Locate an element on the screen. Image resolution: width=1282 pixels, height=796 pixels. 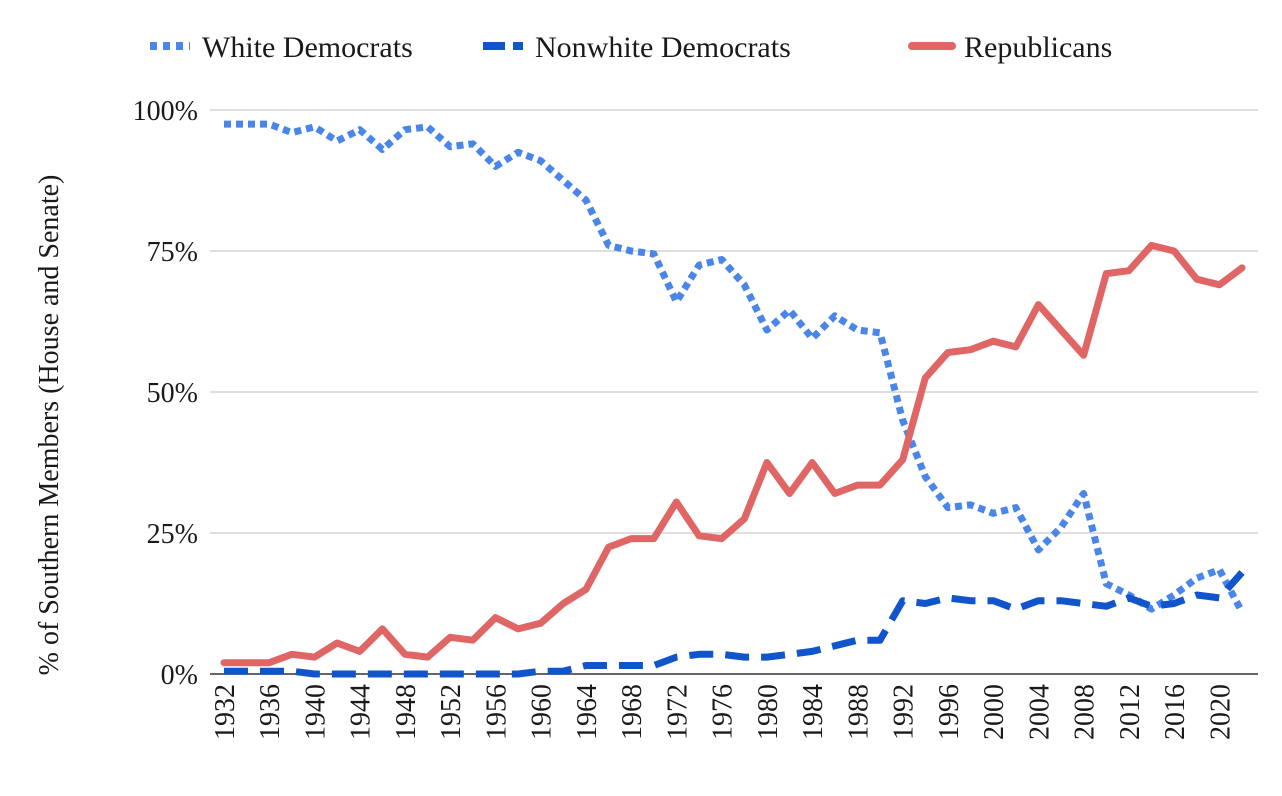
y-tick-label: 25% is located at coordinates (172, 534).